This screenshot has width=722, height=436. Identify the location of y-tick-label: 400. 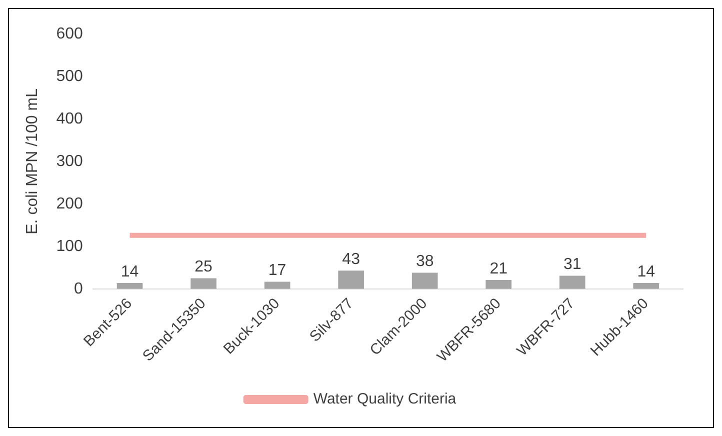
(69, 119).